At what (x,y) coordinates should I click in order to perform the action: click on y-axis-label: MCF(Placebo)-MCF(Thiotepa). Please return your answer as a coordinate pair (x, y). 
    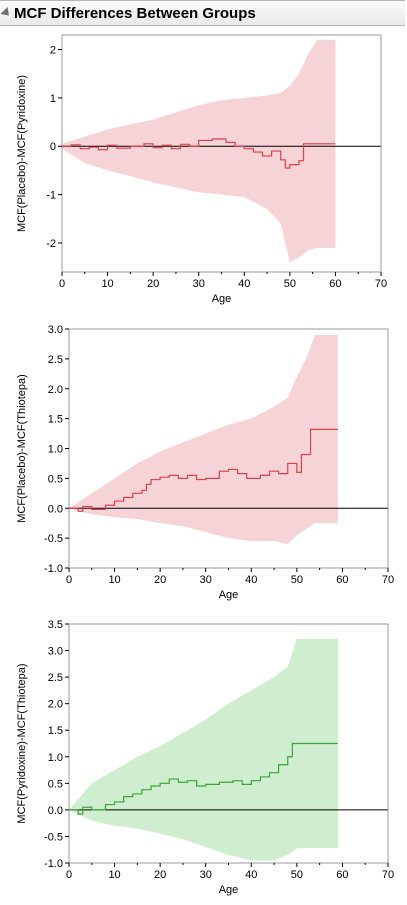
    Looking at the image, I should click on (22, 448).